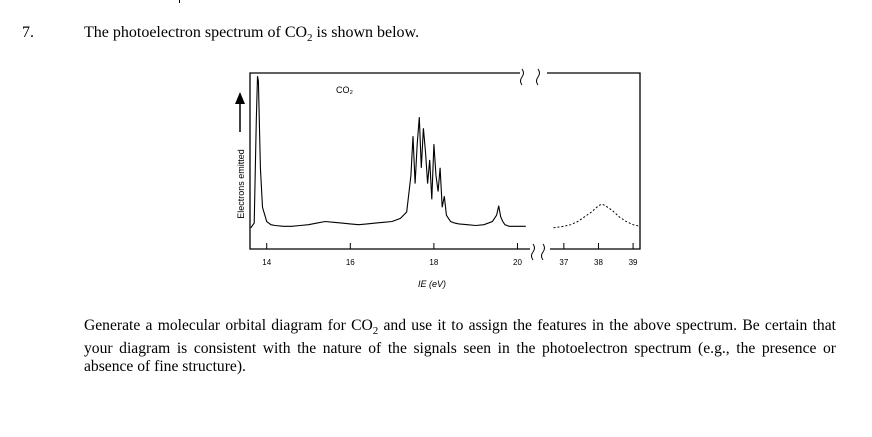 The height and width of the screenshot is (437, 872). I want to click on x-axis-label: IE (eV), so click(432, 284).